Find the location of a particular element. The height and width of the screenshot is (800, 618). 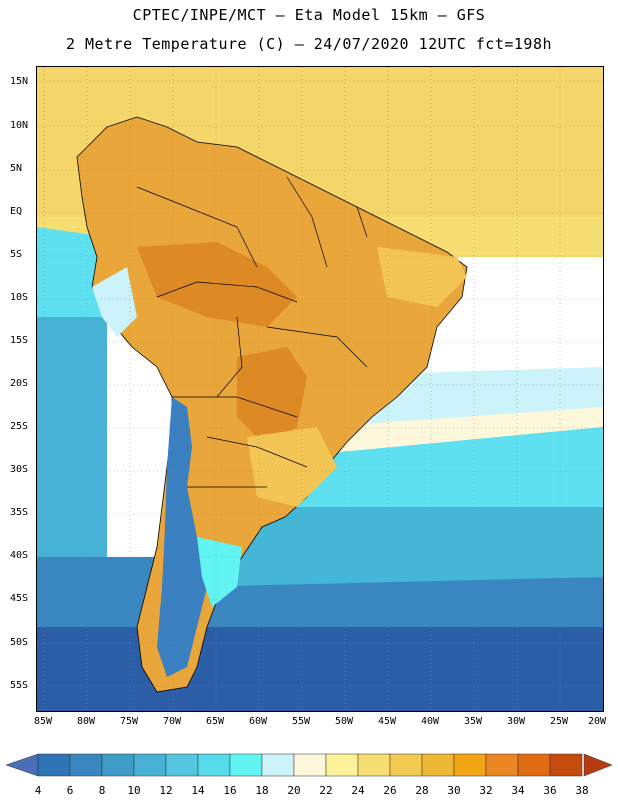

lat-label-40s: 40S is located at coordinates (19, 555).